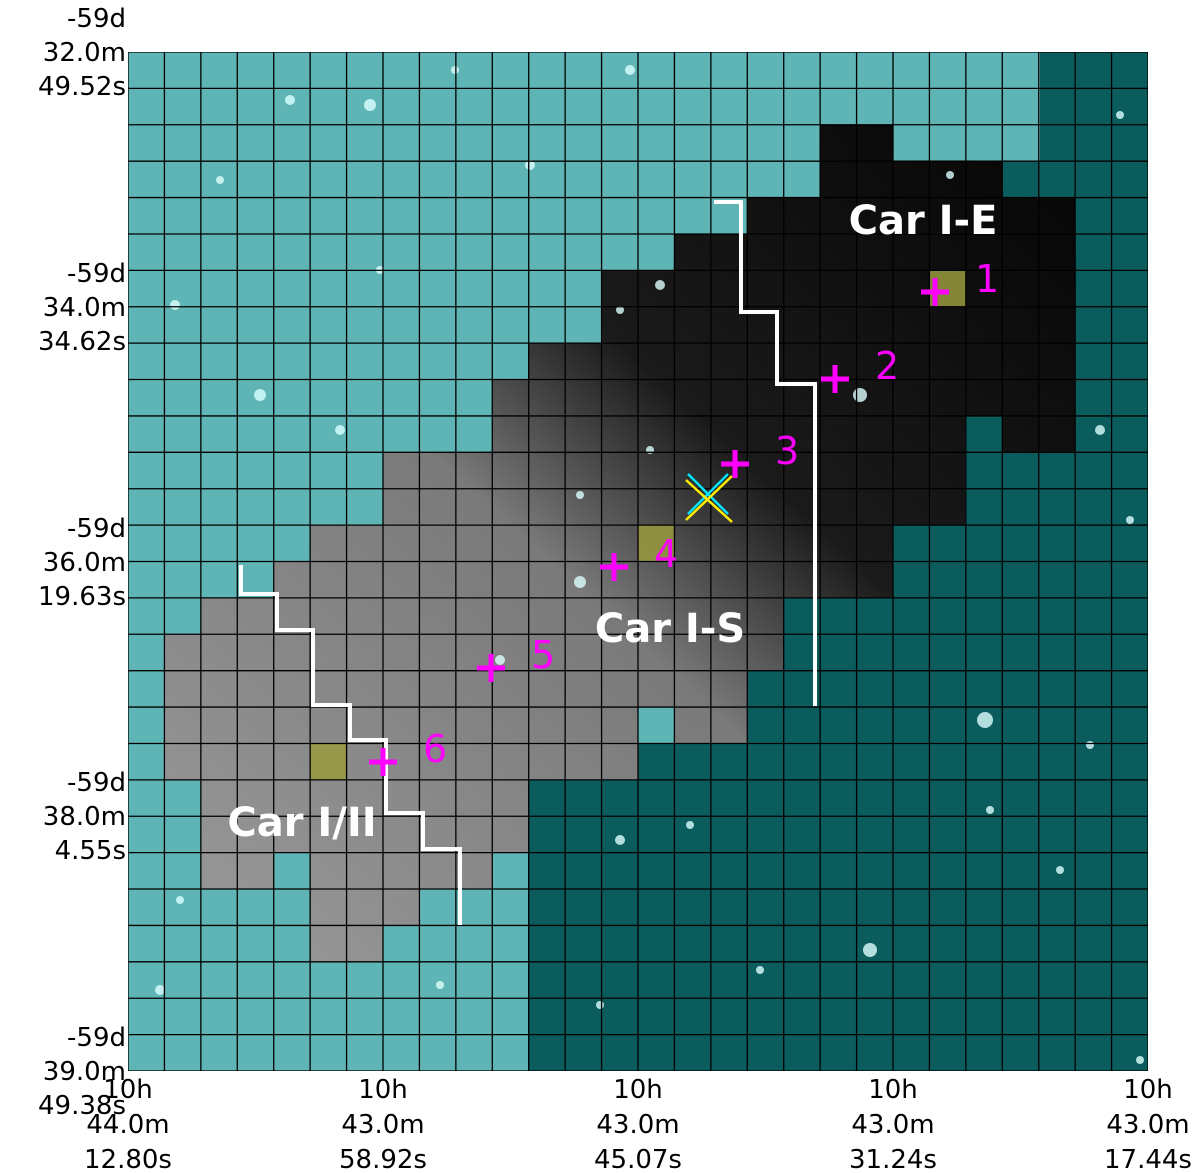 The width and height of the screenshot is (1200, 1173). I want to click on x-tick-label: 58.92s, so click(383, 1159).